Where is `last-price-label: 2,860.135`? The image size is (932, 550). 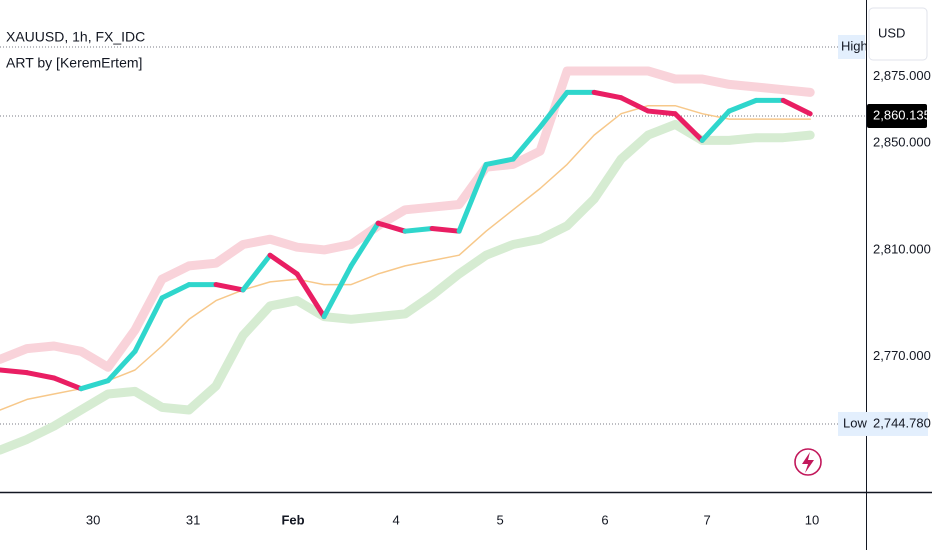 last-price-label: 2,860.135 is located at coordinates (902, 114).